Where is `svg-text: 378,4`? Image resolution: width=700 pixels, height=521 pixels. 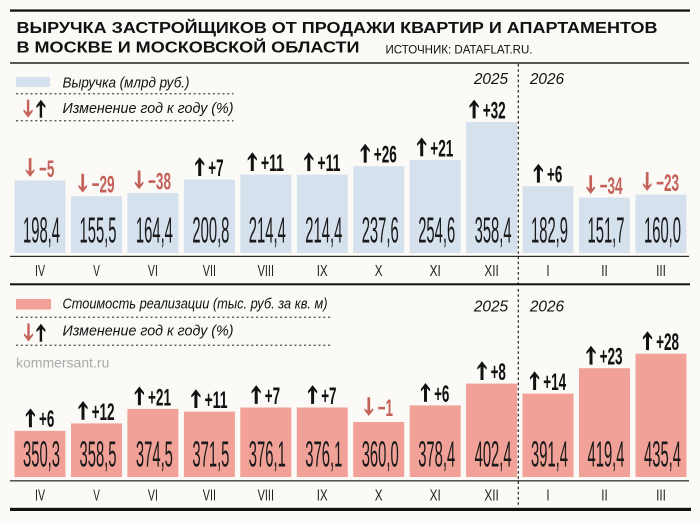
svg-text: 378,4 is located at coordinates (436, 454).